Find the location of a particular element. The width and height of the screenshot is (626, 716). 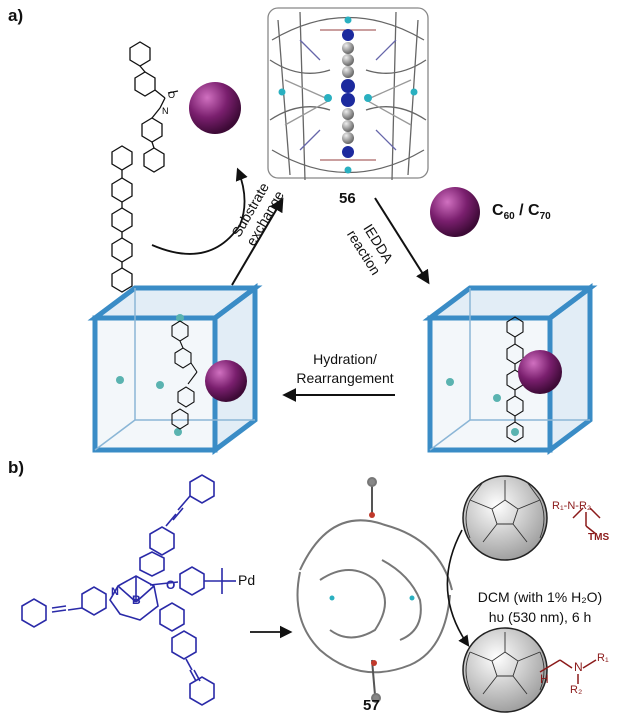

product-r2-label: R₂ is located at coordinates (576, 690).